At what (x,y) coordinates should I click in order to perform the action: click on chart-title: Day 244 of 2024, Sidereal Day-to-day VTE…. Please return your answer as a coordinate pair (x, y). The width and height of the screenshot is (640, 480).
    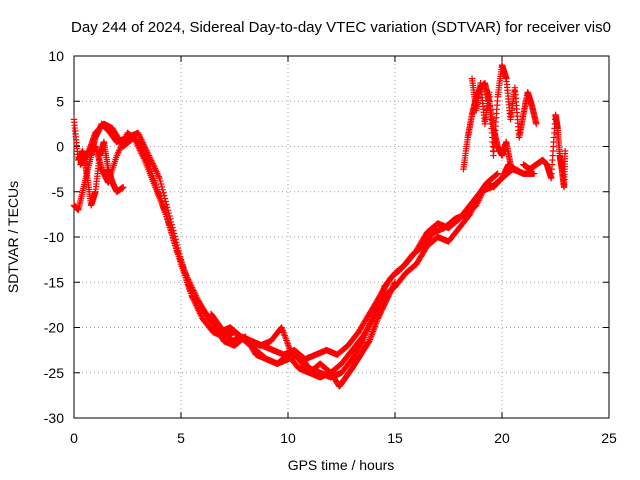
    Looking at the image, I should click on (341, 27).